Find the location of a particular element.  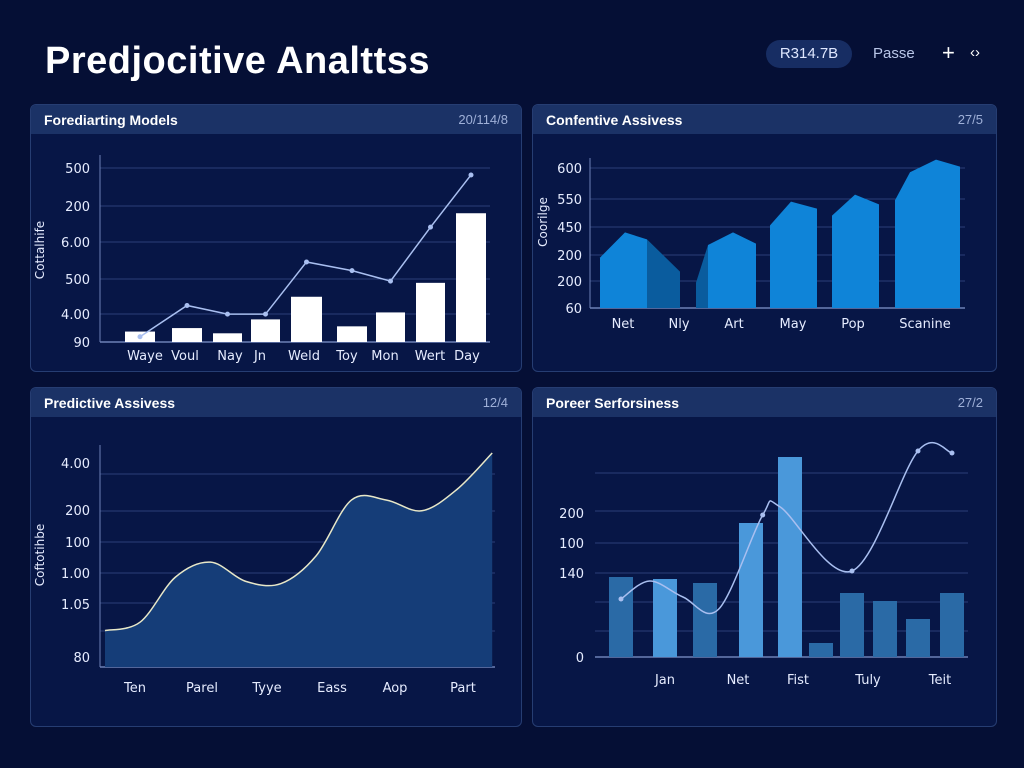

panel-title: Forediarting Models is located at coordinates (111, 119).